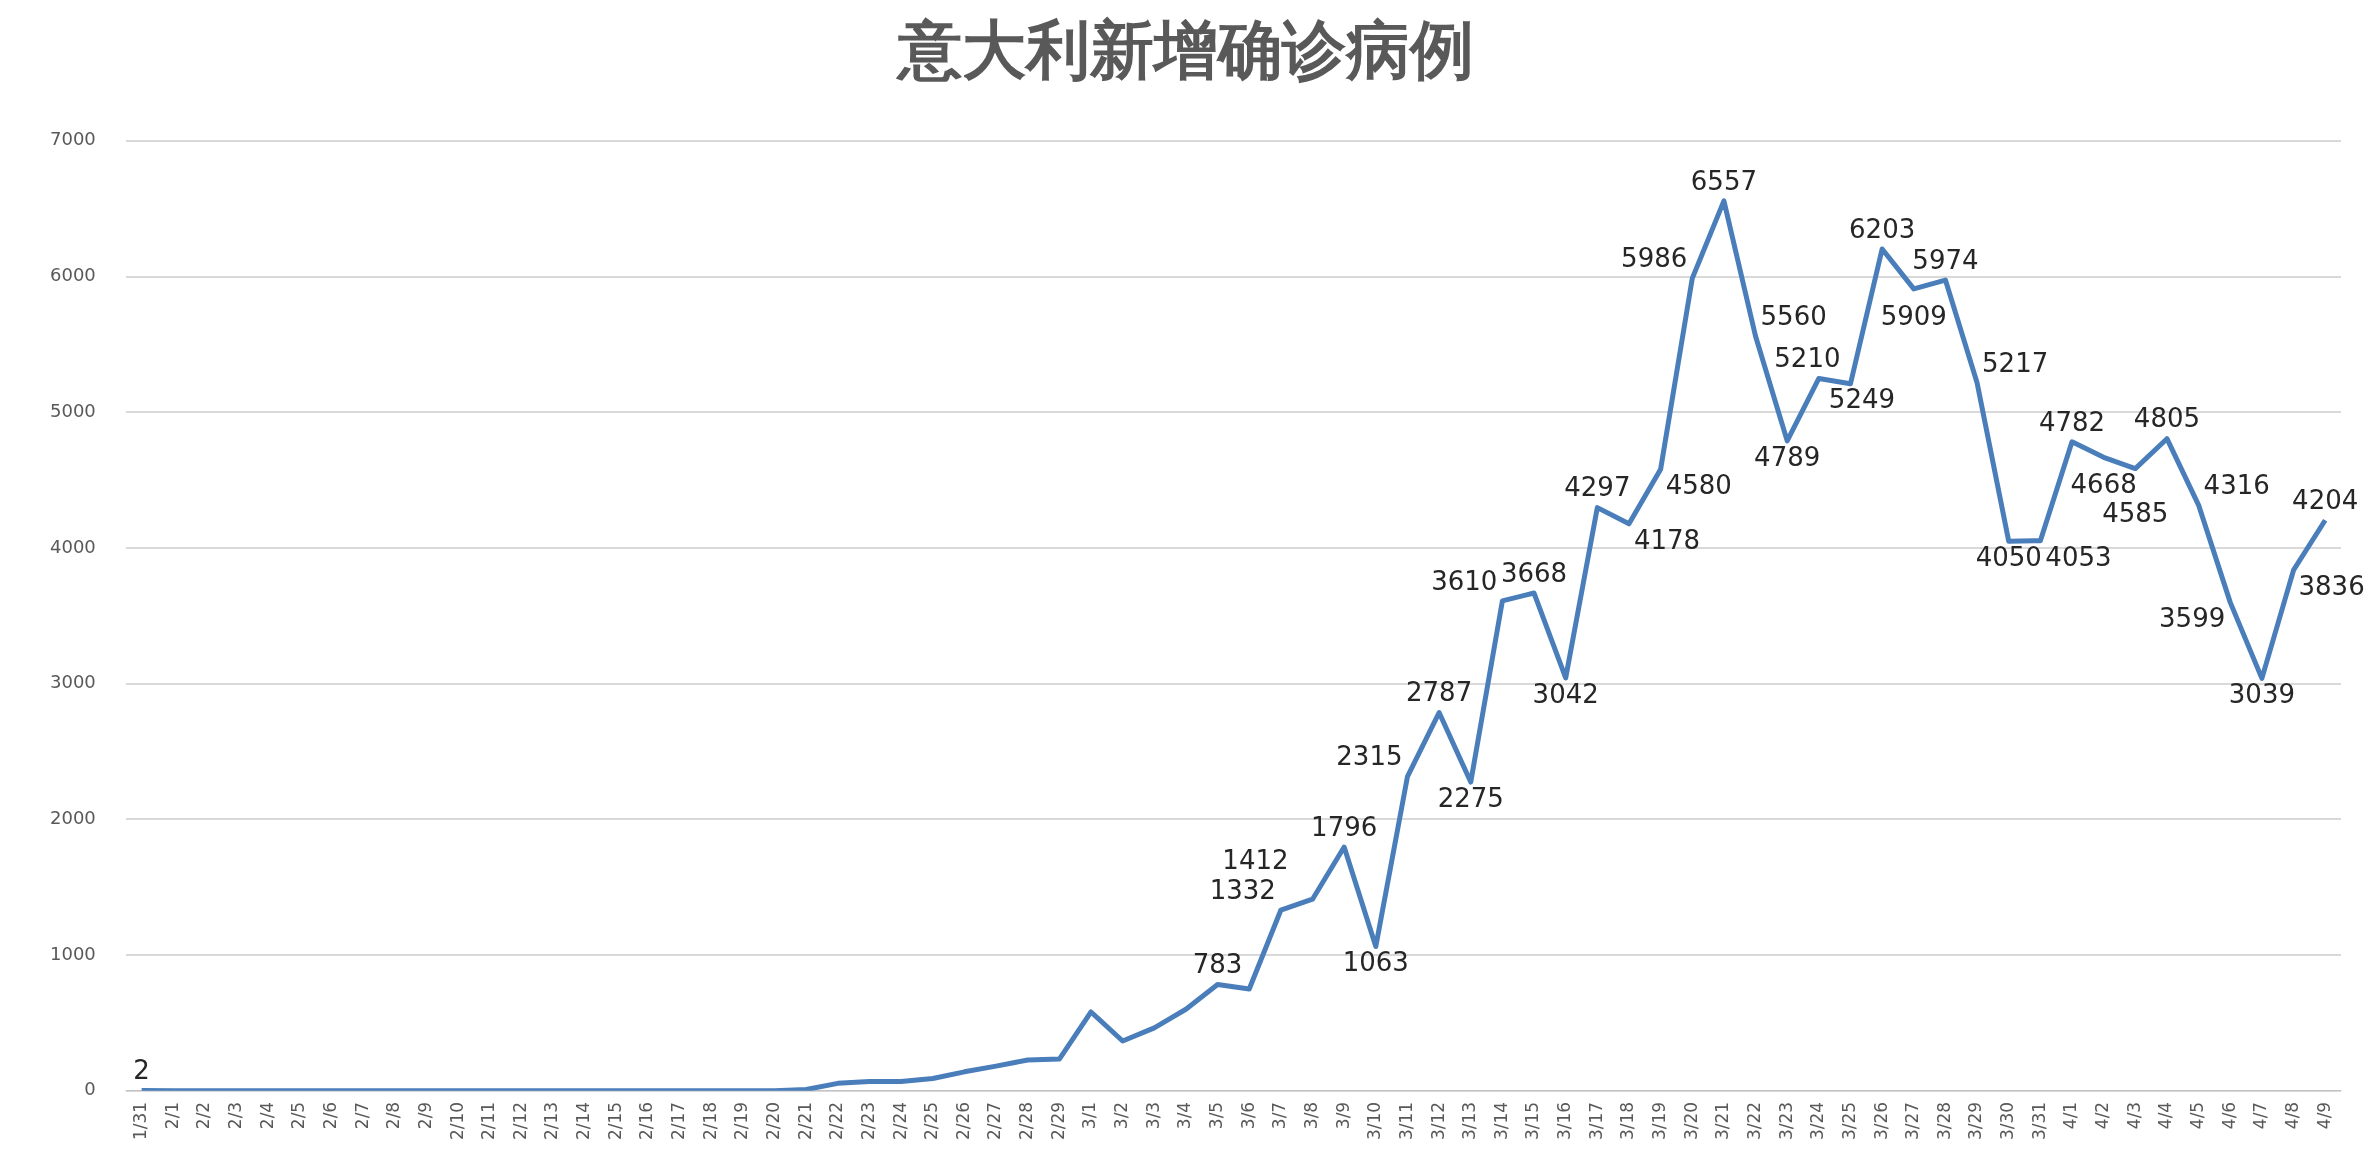  Describe the element at coordinates (1255, 859) in the screenshot. I see `data-label: 1412` at that location.